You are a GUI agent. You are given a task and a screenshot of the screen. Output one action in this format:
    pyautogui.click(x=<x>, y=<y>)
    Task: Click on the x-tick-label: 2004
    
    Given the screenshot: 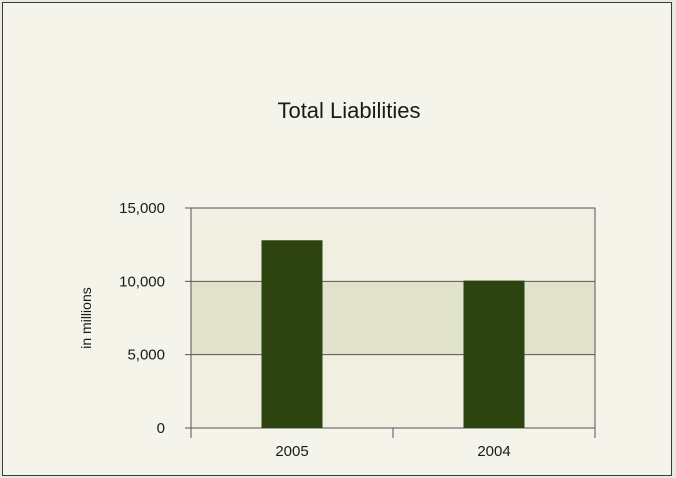 What is the action you would take?
    pyautogui.click(x=493, y=451)
    